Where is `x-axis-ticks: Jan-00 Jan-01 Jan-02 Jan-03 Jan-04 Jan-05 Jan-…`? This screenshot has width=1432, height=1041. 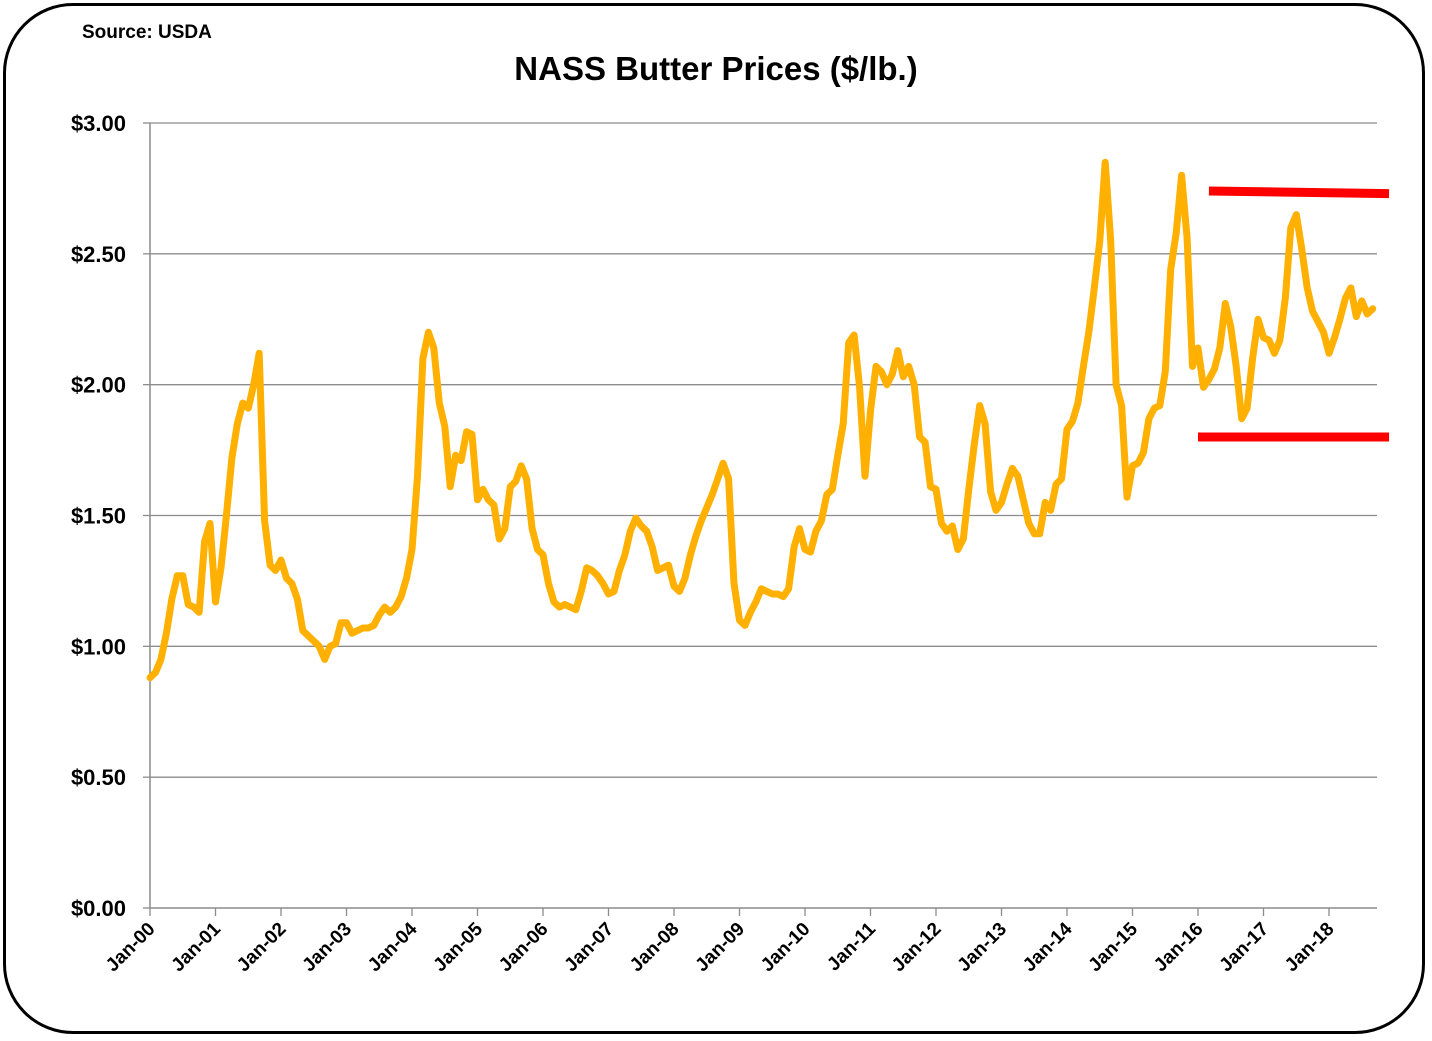
x-axis-ticks: Jan-00 Jan-01 Jan-02 Jan-03 Jan-04 Jan-05 Jan-… is located at coordinates (720, 947).